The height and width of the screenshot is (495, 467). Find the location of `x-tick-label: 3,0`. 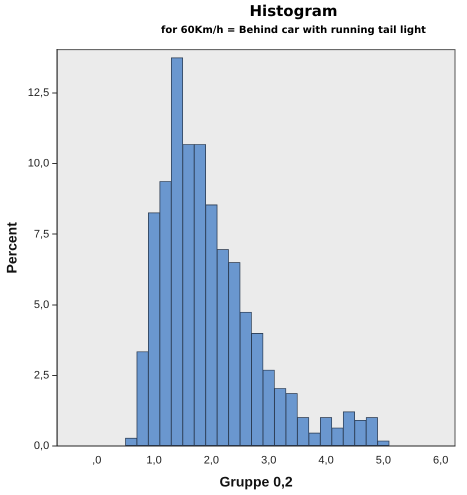

x-tick-label: 3,0 is located at coordinates (268, 460).